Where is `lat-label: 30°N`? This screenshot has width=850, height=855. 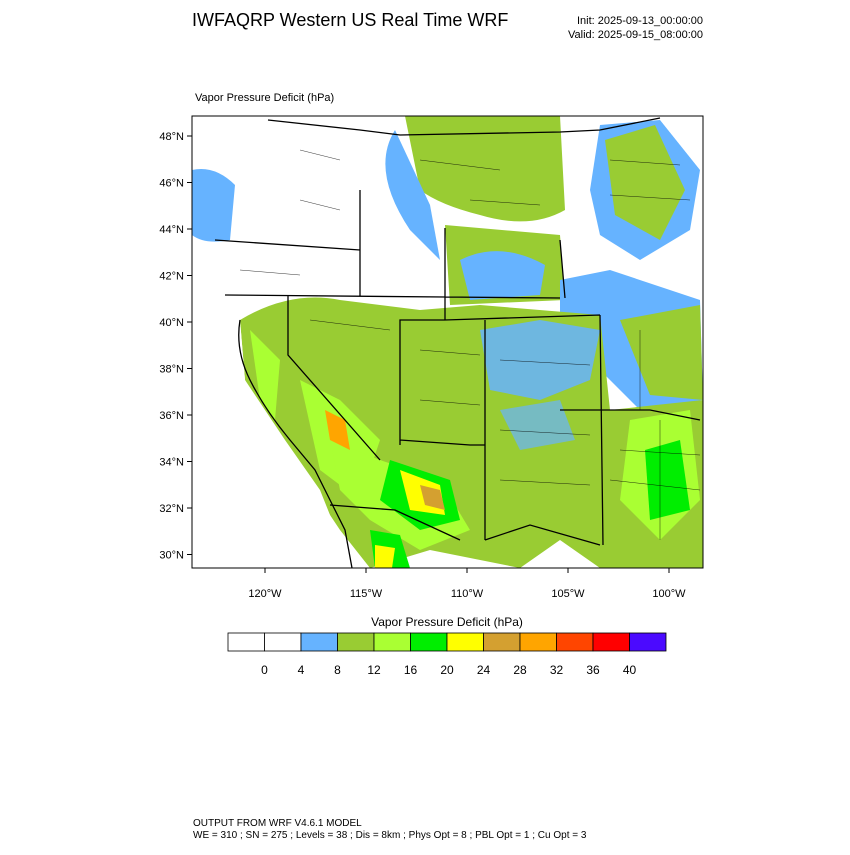 lat-label: 30°N is located at coordinates (171, 556).